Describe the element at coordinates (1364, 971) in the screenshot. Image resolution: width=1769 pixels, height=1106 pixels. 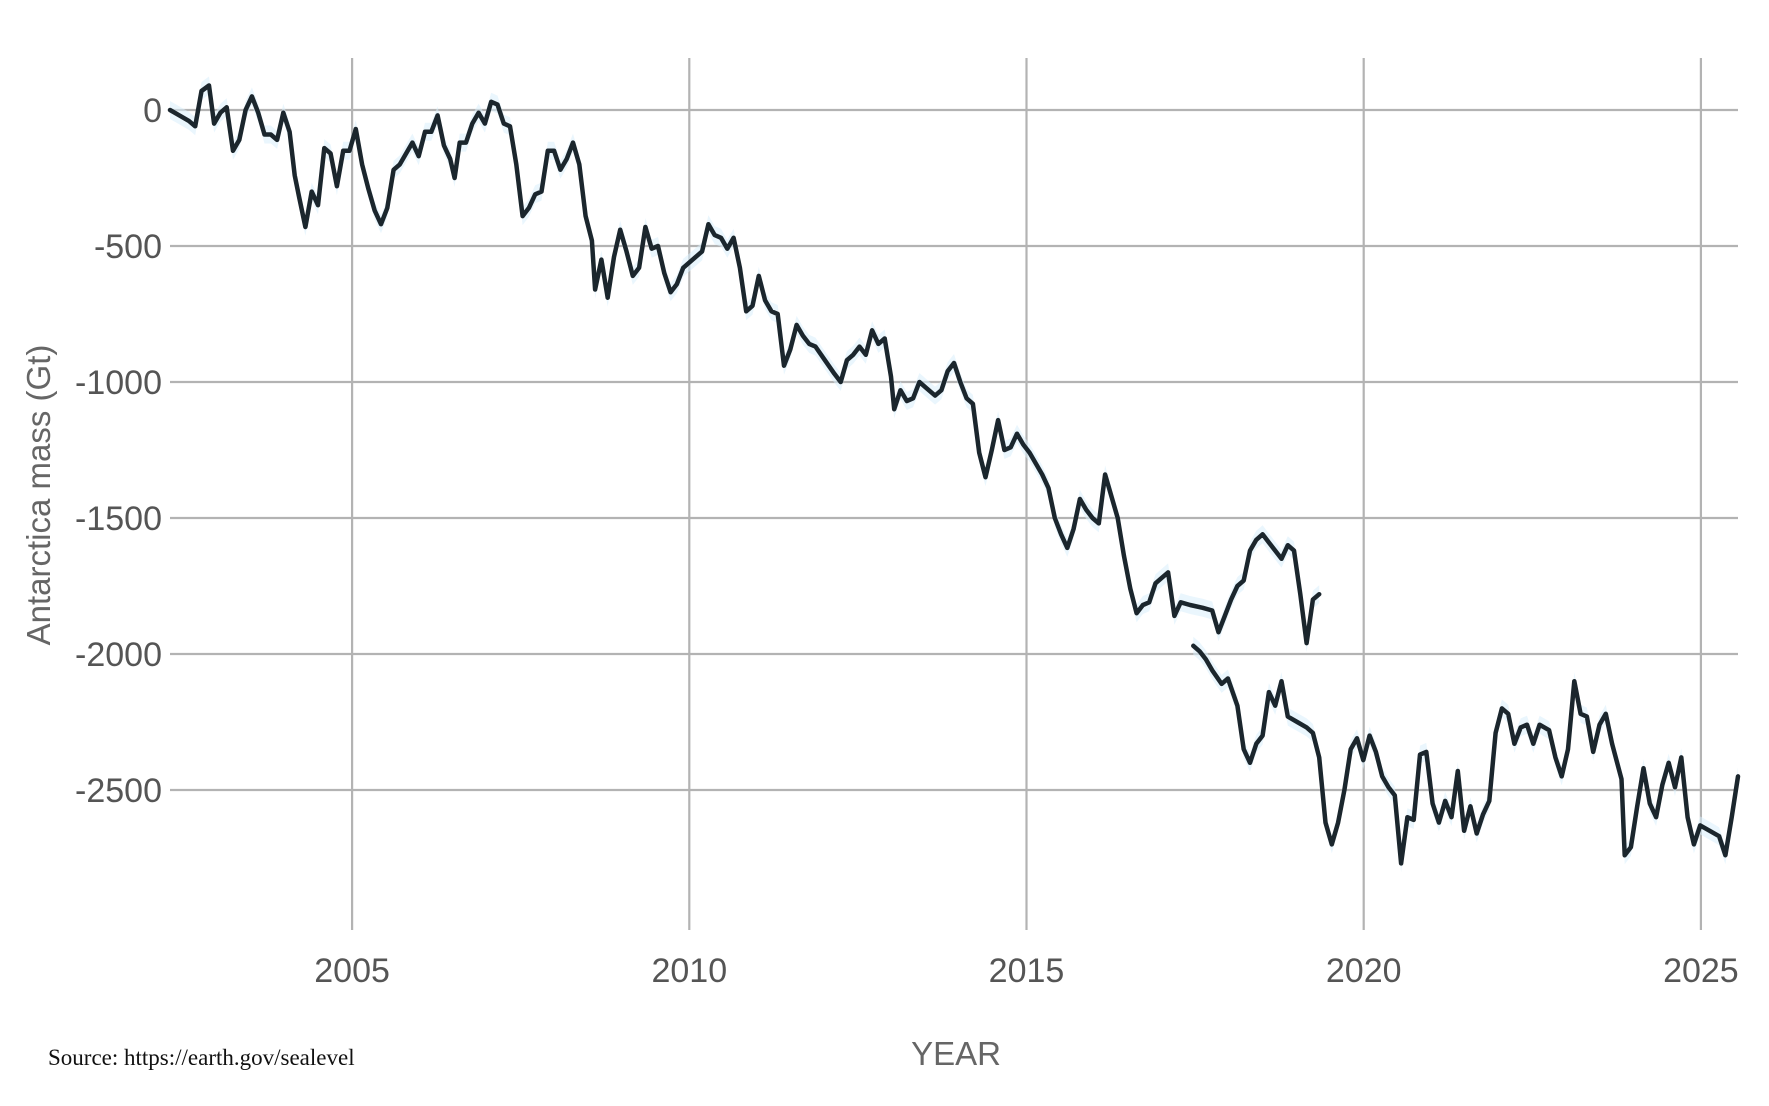
I see `x-tick-label: 2020` at that location.